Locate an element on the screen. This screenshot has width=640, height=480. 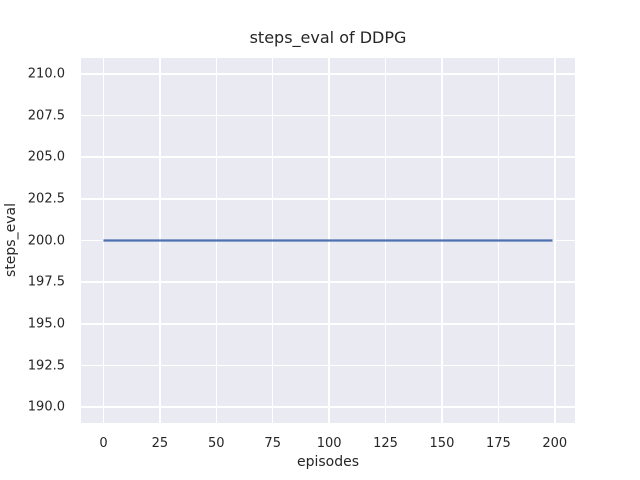
x-tick-label: 25 is located at coordinates (160, 443).